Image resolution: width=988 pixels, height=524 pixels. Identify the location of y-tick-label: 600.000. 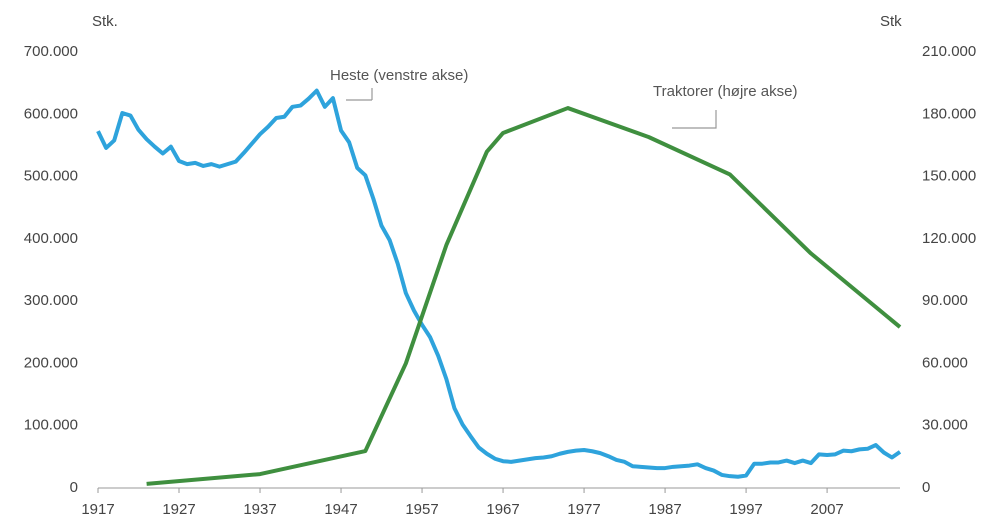
(51, 113).